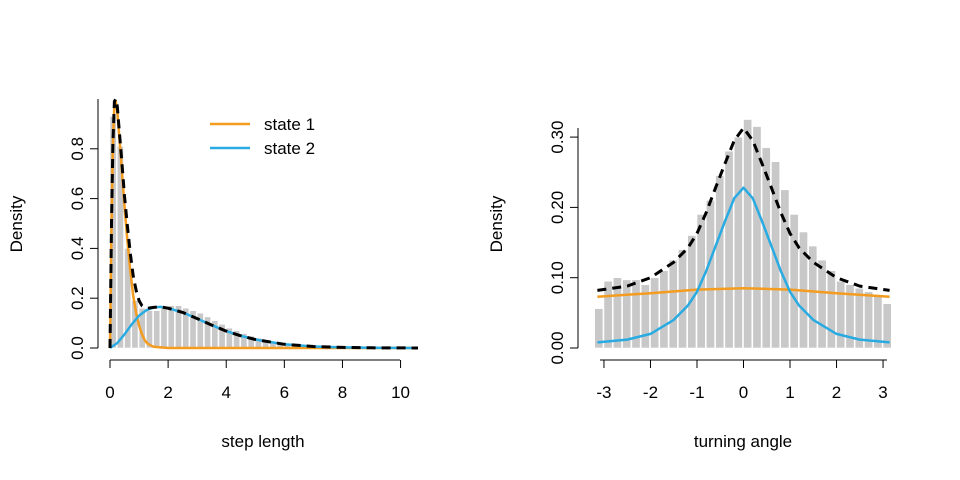 This screenshot has height=480, width=960. I want to click on x-tick-label: 3, so click(882, 392).